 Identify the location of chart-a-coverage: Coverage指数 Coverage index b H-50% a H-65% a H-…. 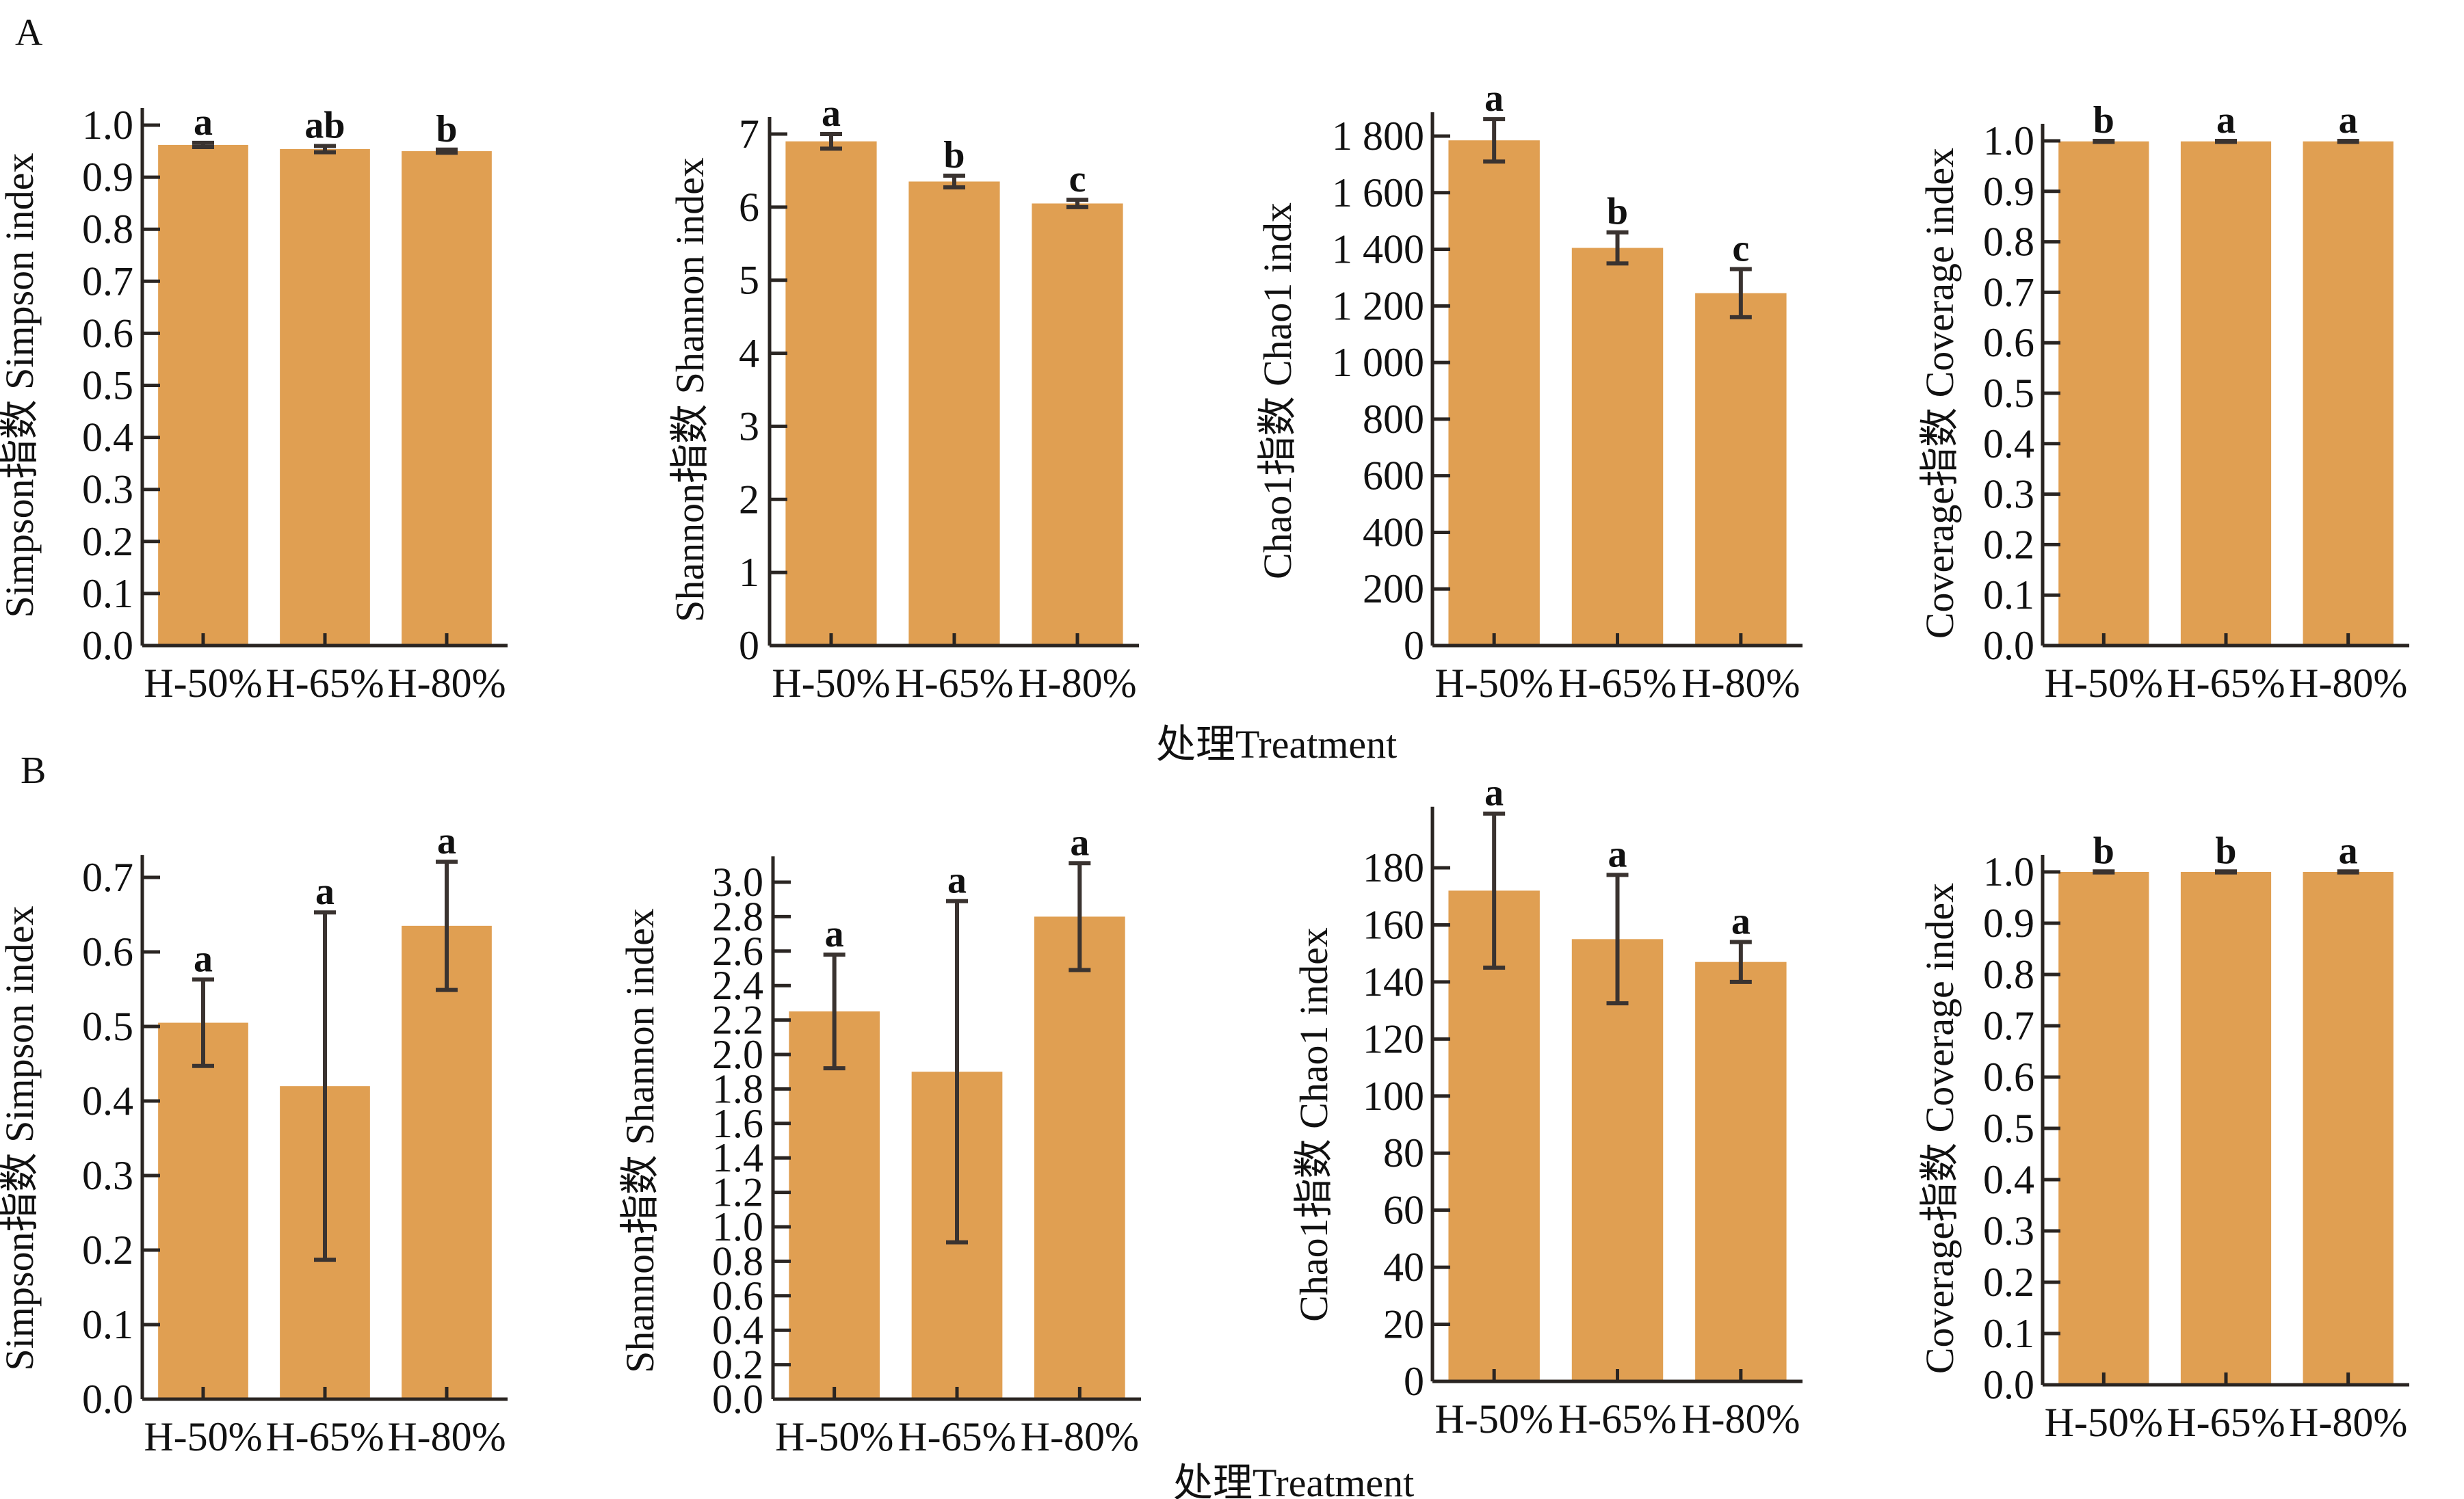
(2163, 402).